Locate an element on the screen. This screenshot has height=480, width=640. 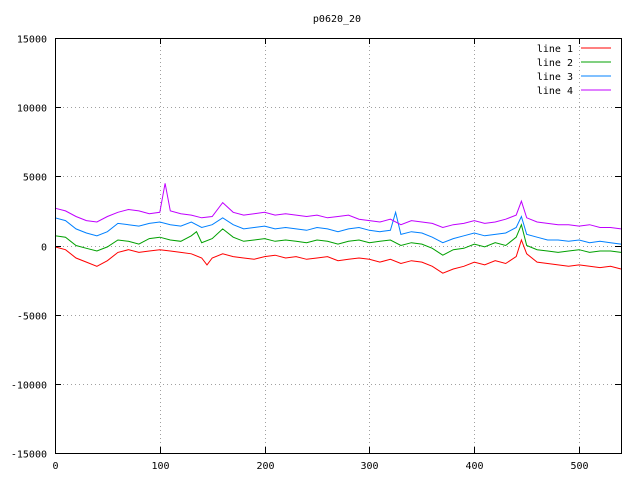
legend-label: line 4 is located at coordinates (555, 91).